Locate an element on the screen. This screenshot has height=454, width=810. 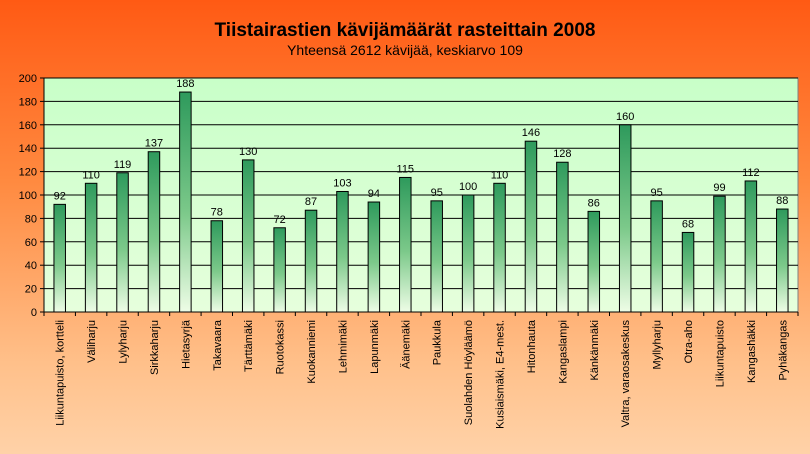
y-tick-label: 80 is located at coordinates (31, 219).